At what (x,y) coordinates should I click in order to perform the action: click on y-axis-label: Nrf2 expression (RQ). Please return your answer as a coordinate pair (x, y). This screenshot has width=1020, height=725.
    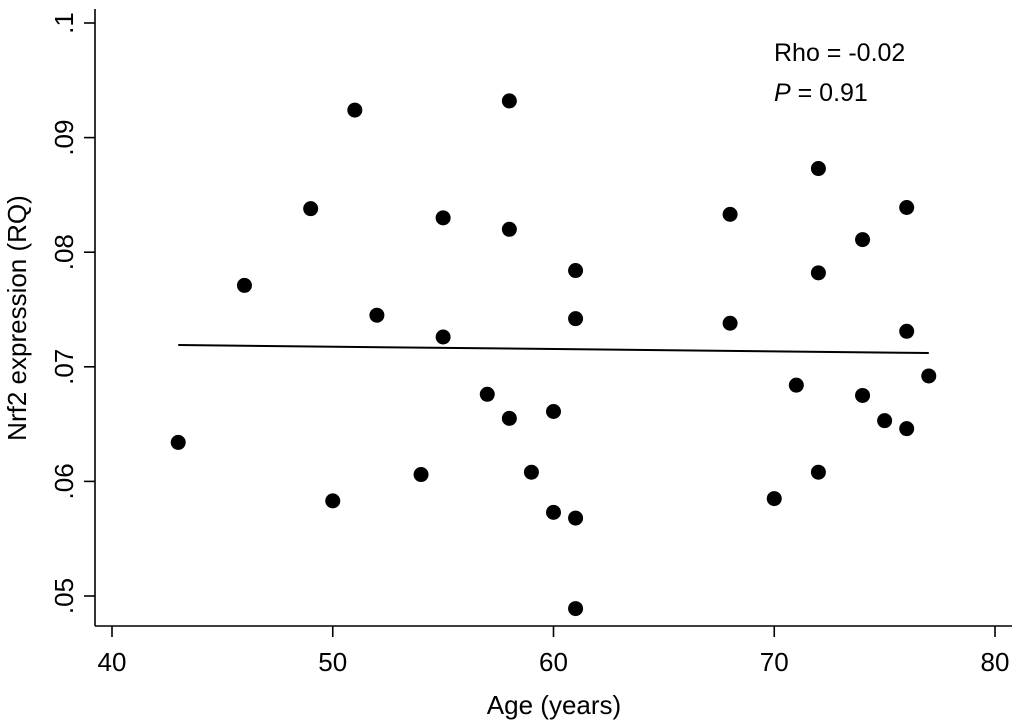
    Looking at the image, I should click on (17, 318).